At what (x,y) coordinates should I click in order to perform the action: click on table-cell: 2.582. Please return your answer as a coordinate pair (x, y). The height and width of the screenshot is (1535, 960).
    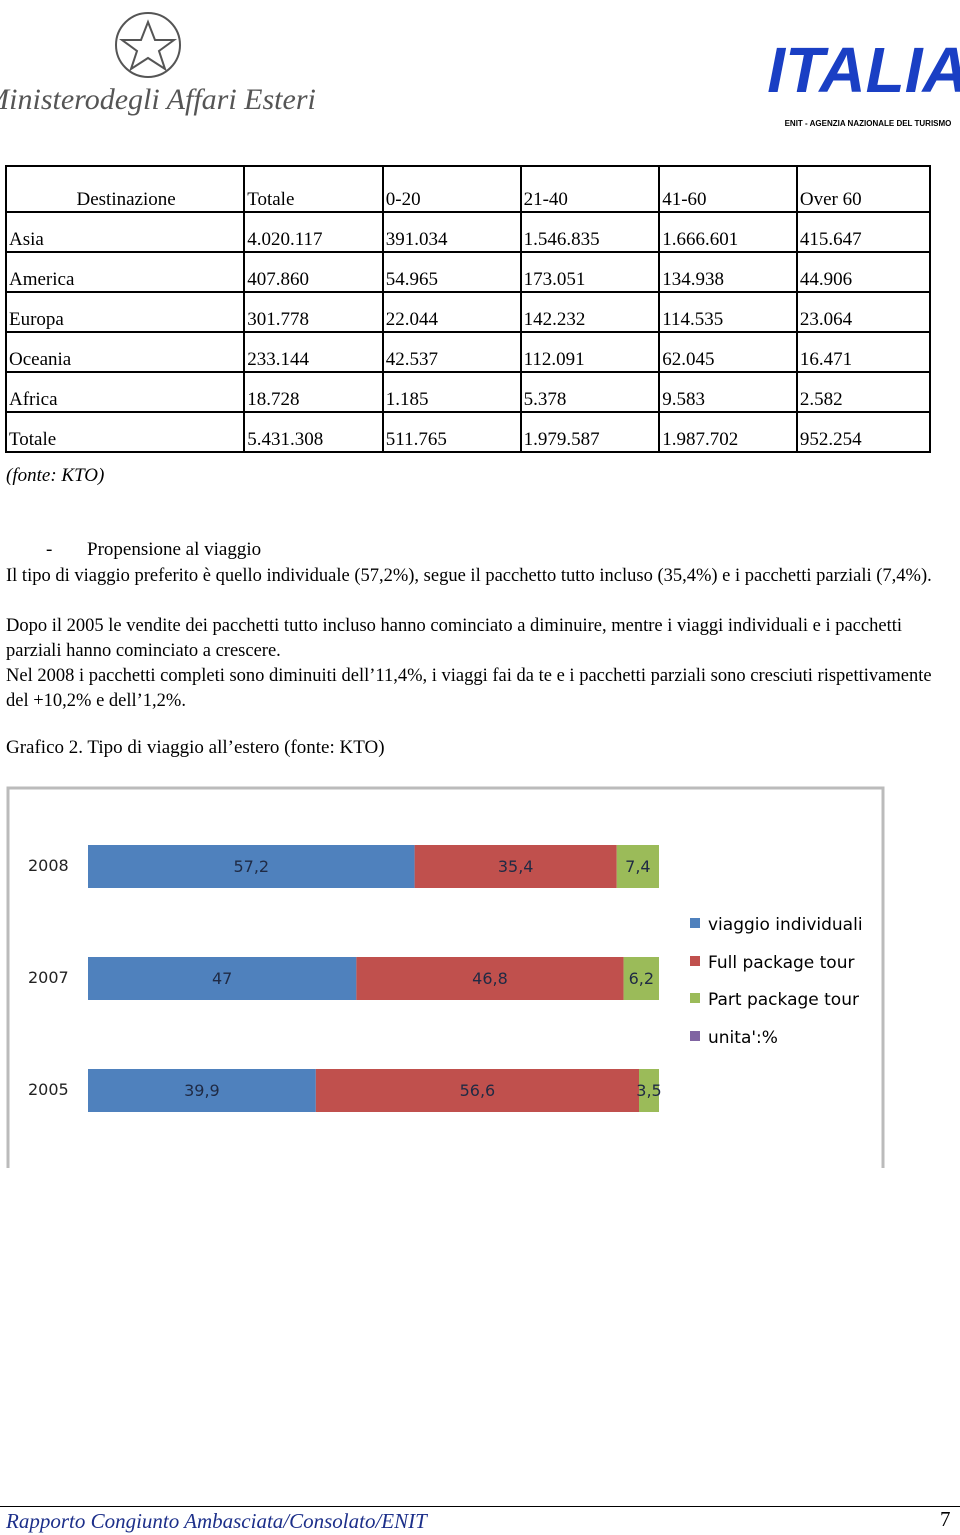
    Looking at the image, I should click on (863, 392).